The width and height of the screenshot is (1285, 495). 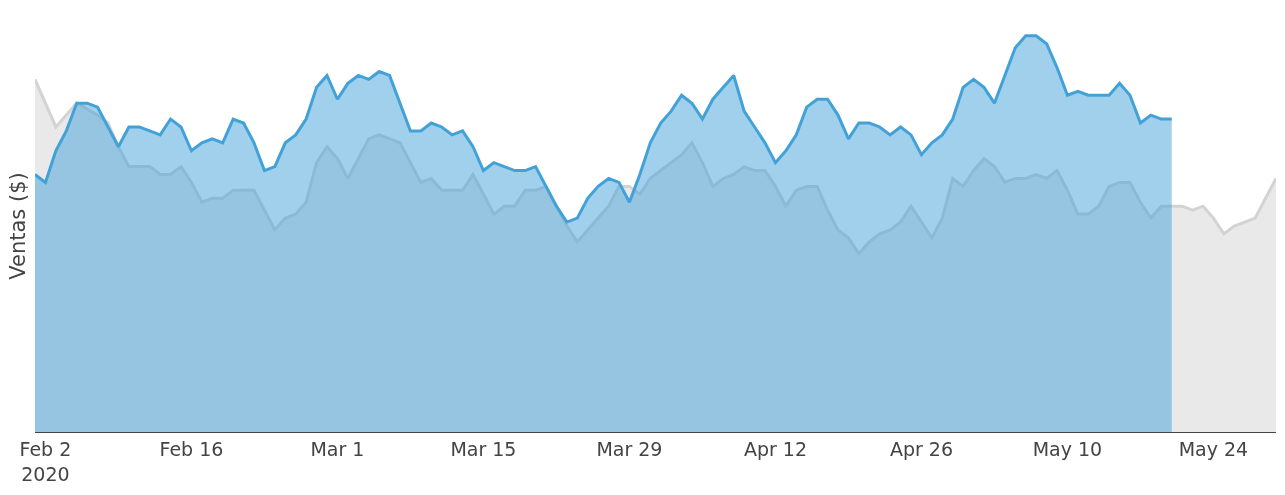 What do you see at coordinates (191, 448) in the screenshot?
I see `x-tick-label: Feb 16` at bounding box center [191, 448].